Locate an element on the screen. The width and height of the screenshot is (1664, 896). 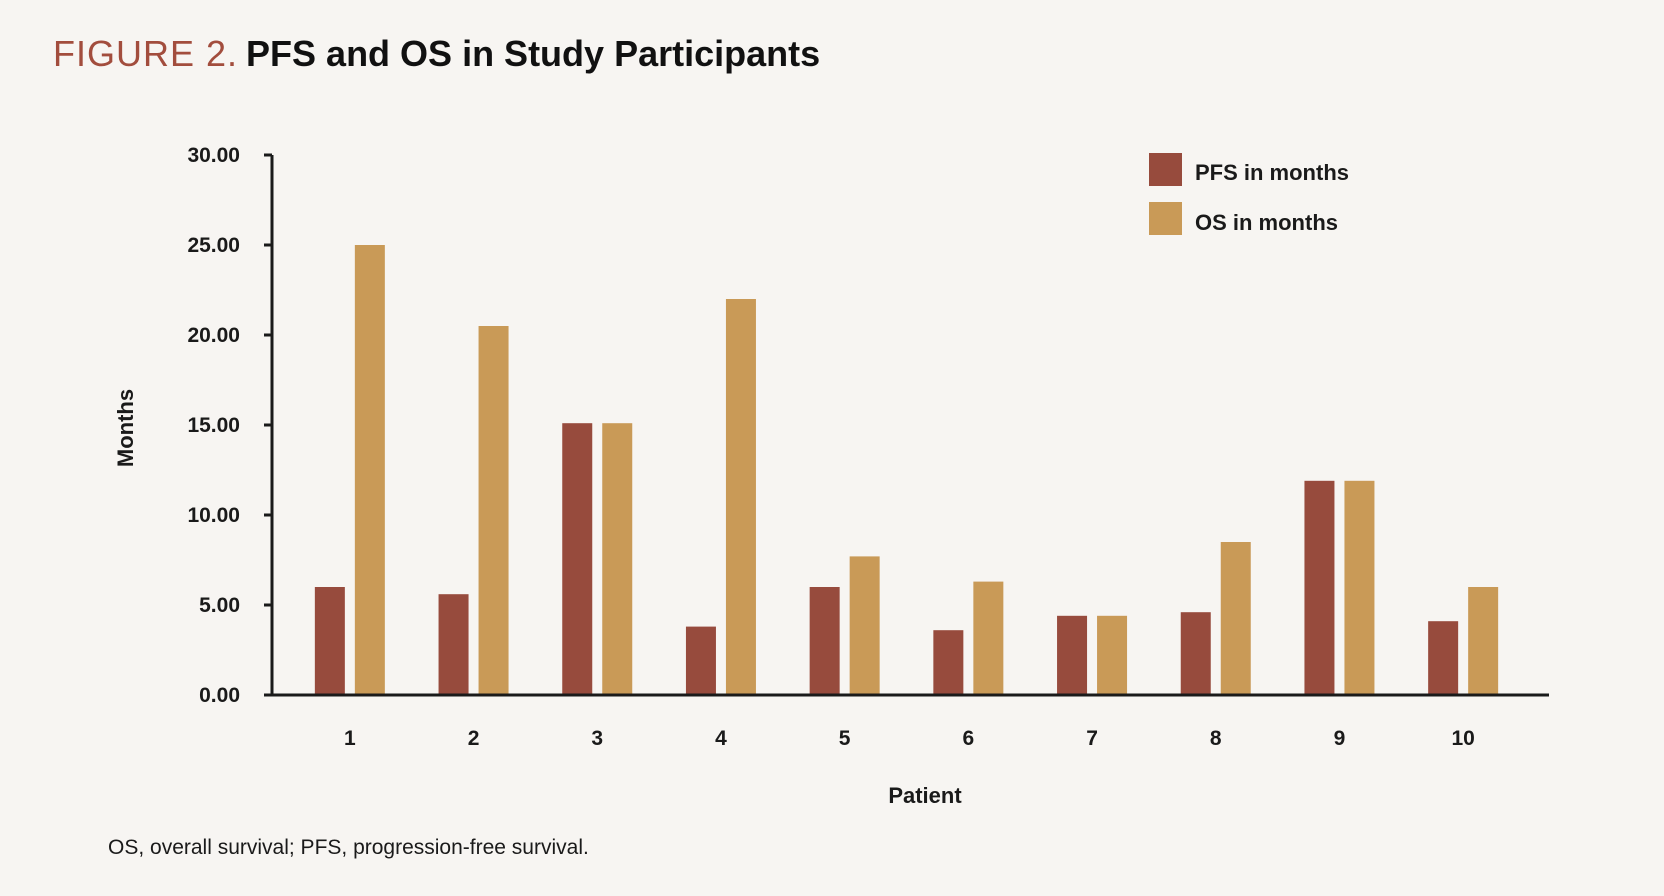
x-tick-label: 7 is located at coordinates (1092, 738).